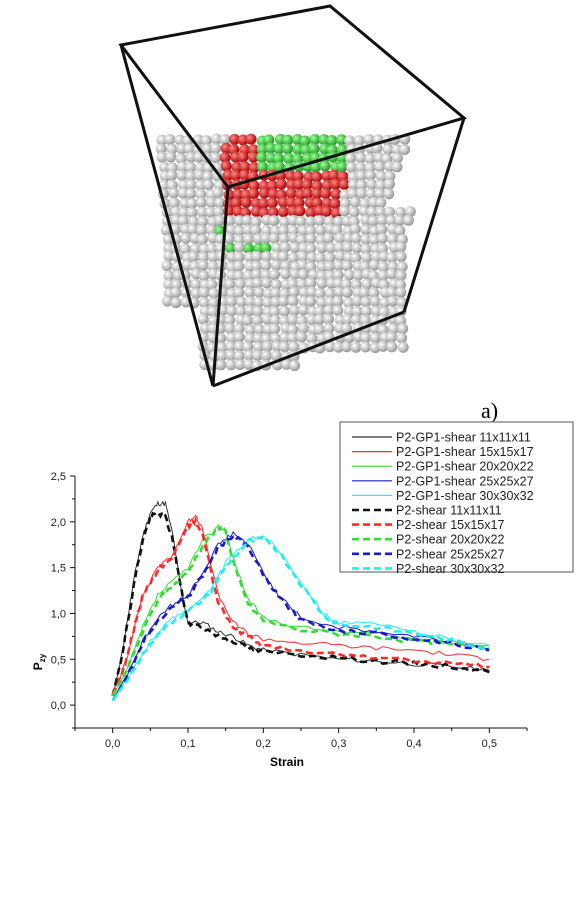  Describe the element at coordinates (300, 601) in the screenshot. I see `series-layer` at that location.